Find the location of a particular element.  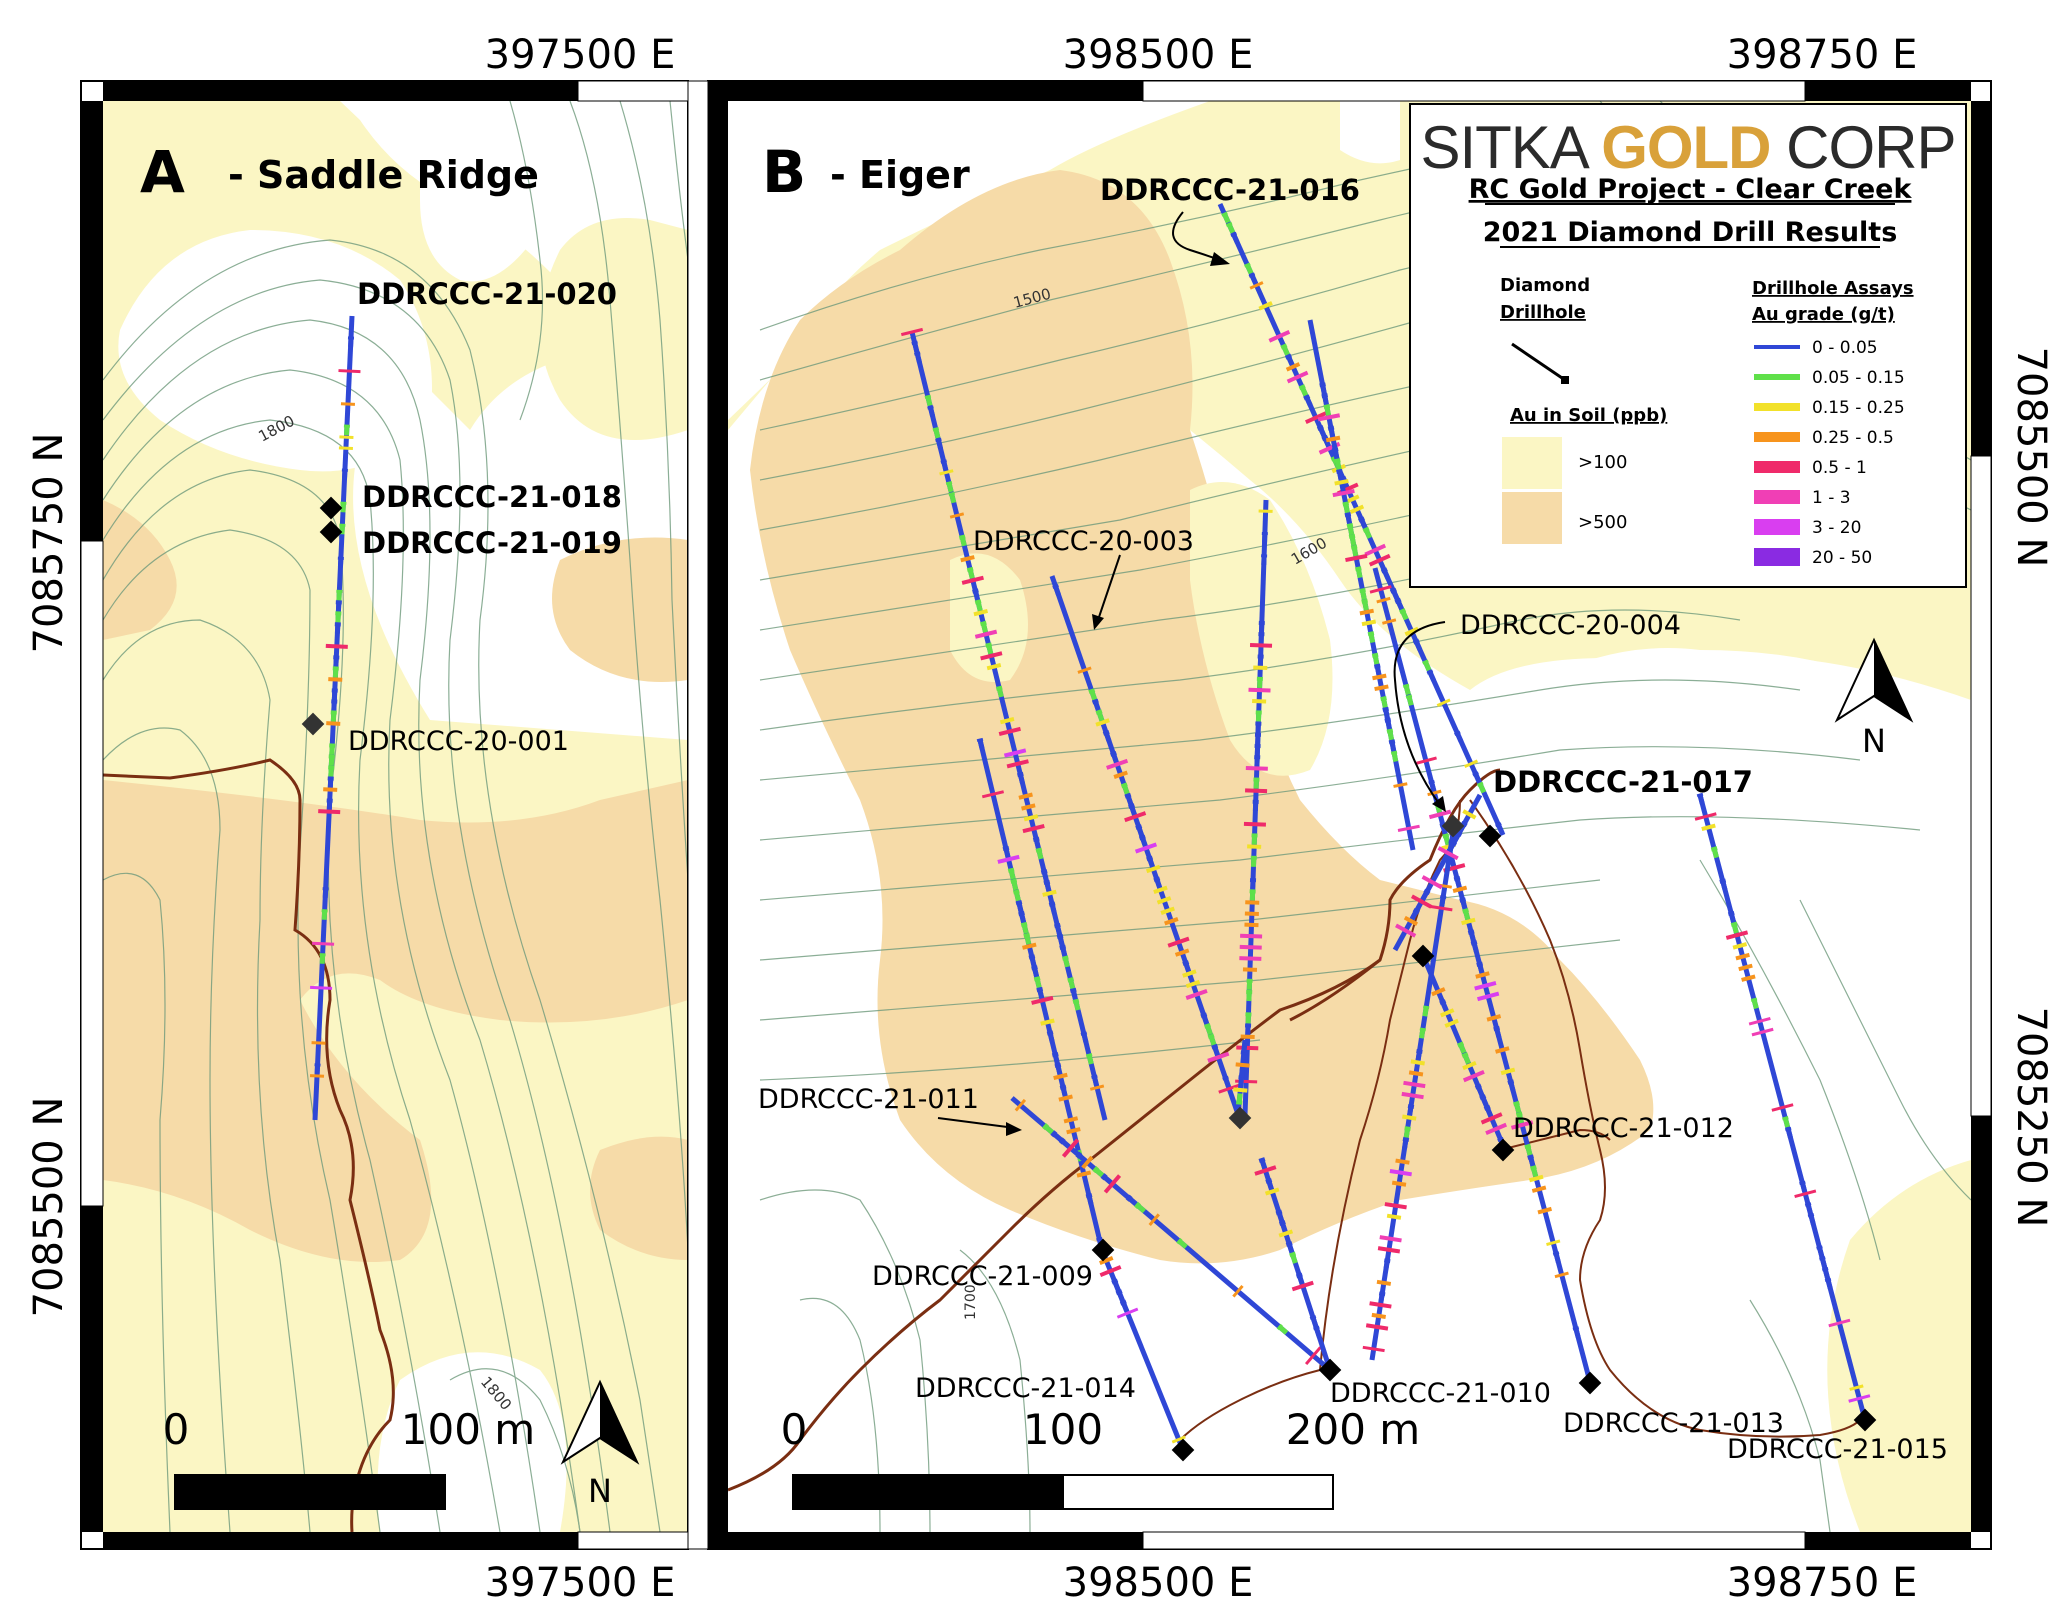

collar-21-017-icon is located at coordinates (1490, 836).